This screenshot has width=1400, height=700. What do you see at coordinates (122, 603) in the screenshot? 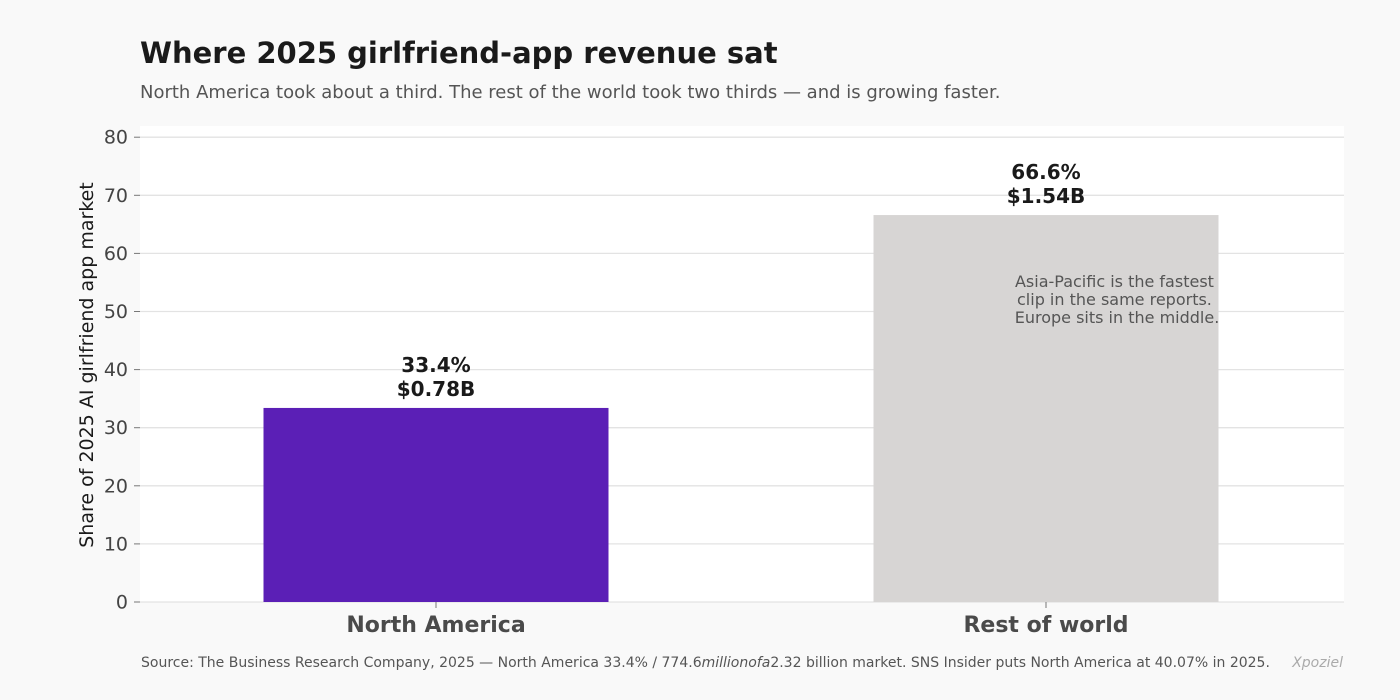
I see `y-tick-label: 0` at bounding box center [122, 603].